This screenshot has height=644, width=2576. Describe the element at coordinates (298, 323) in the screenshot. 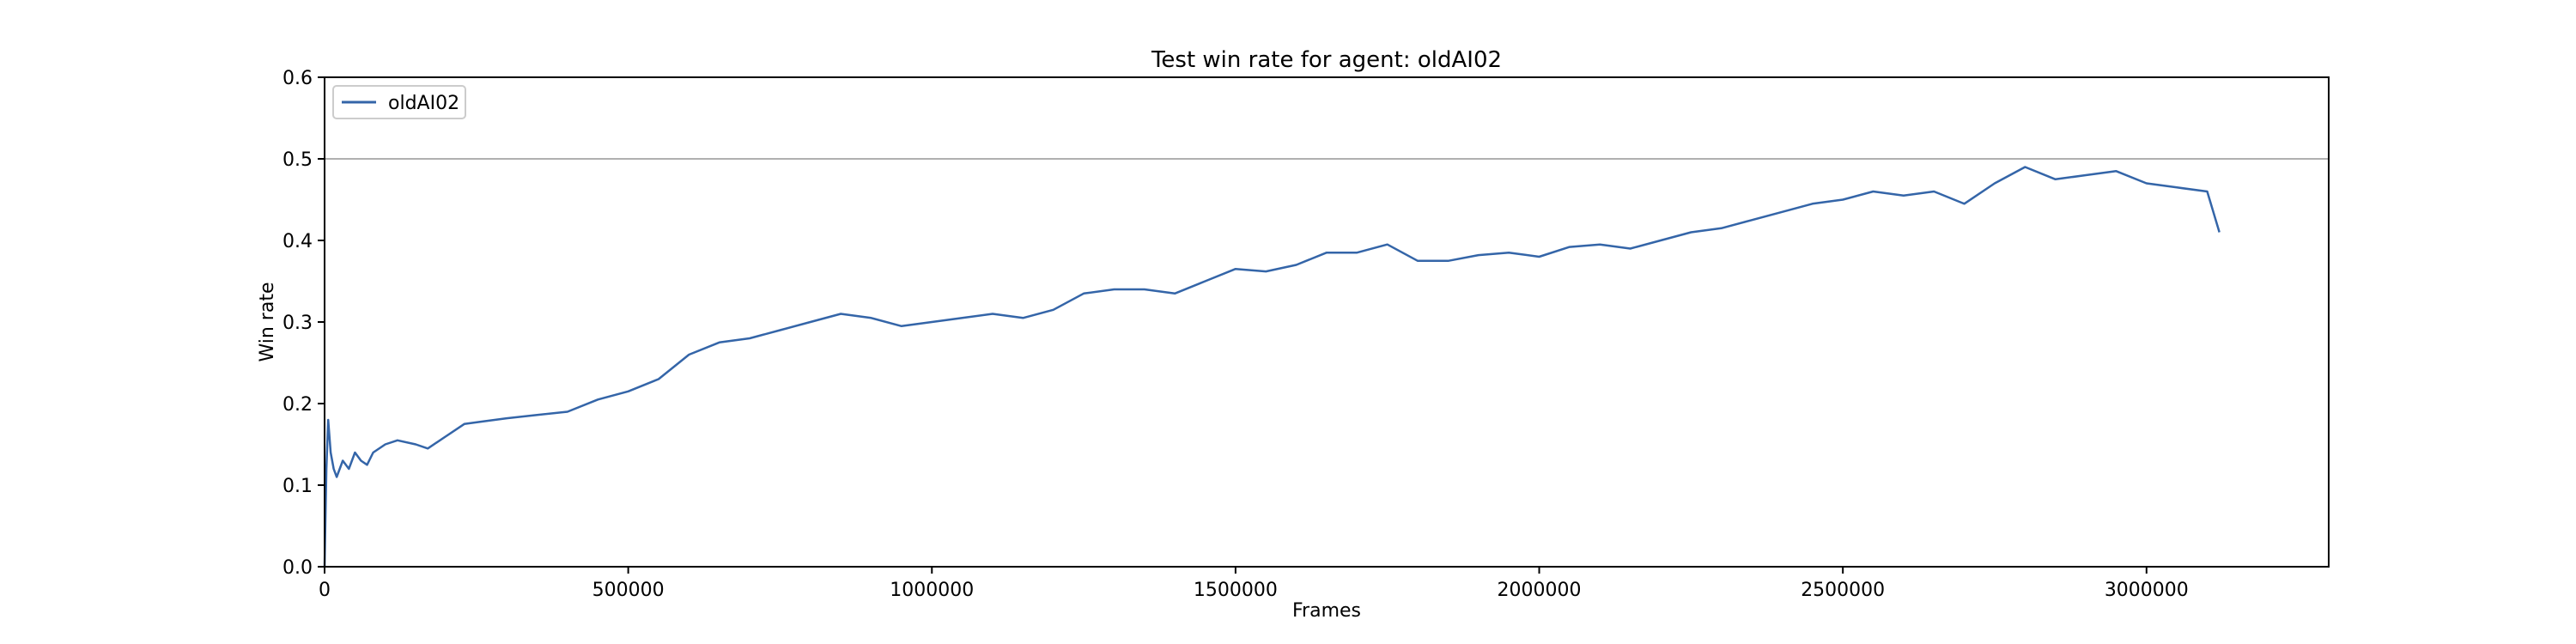

I see `y-tick-label: 0.3` at that location.